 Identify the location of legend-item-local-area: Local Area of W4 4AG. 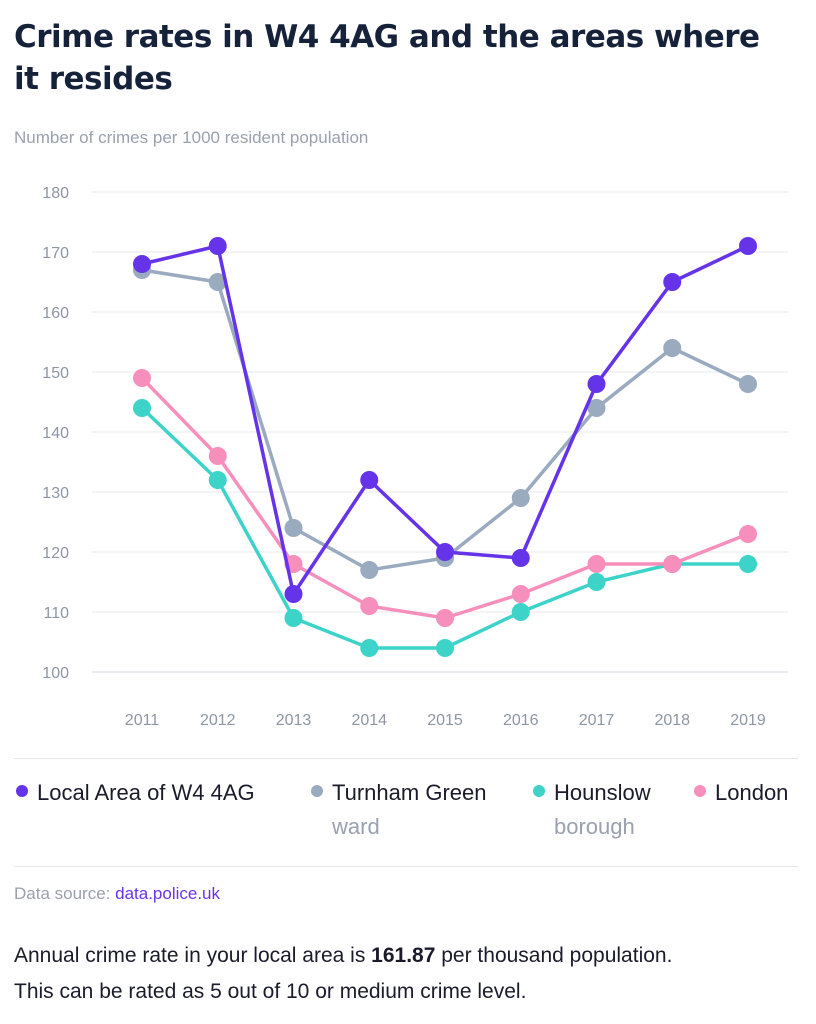
(135, 793).